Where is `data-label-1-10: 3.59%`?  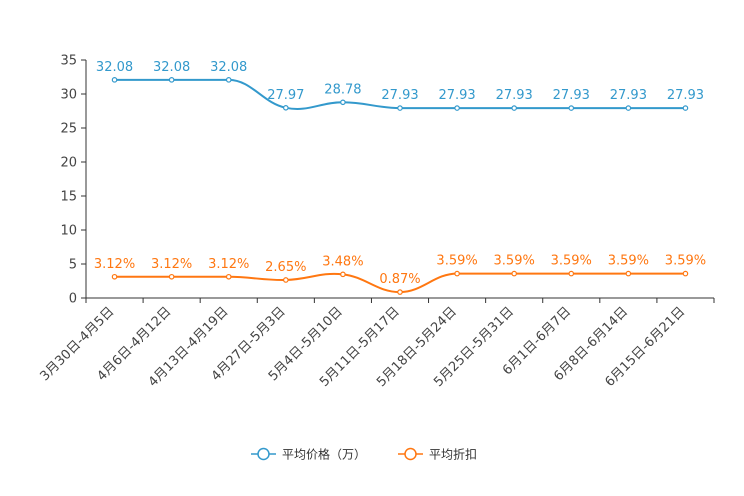 data-label-1-10: 3.59% is located at coordinates (685, 261).